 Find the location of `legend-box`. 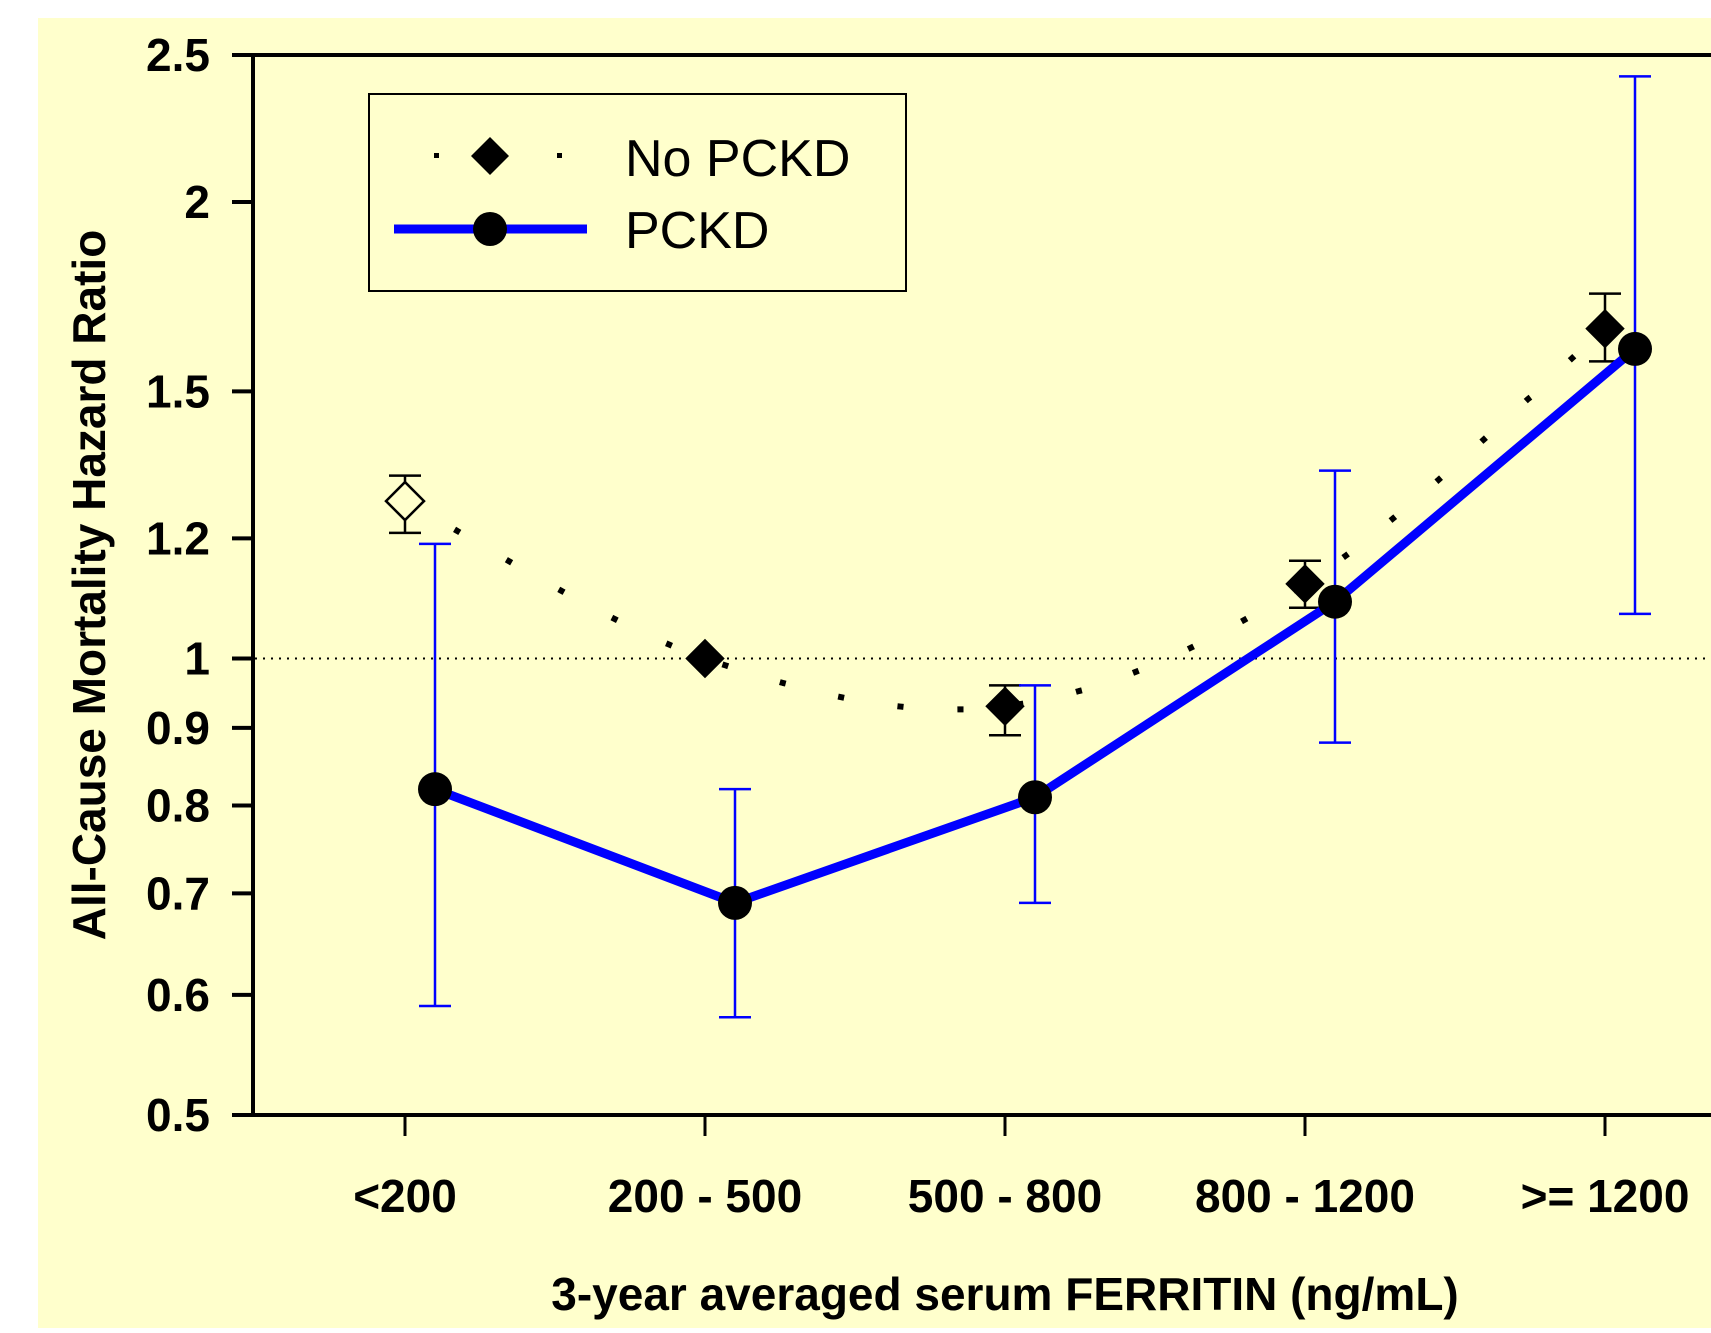

legend-box is located at coordinates (637, 192).